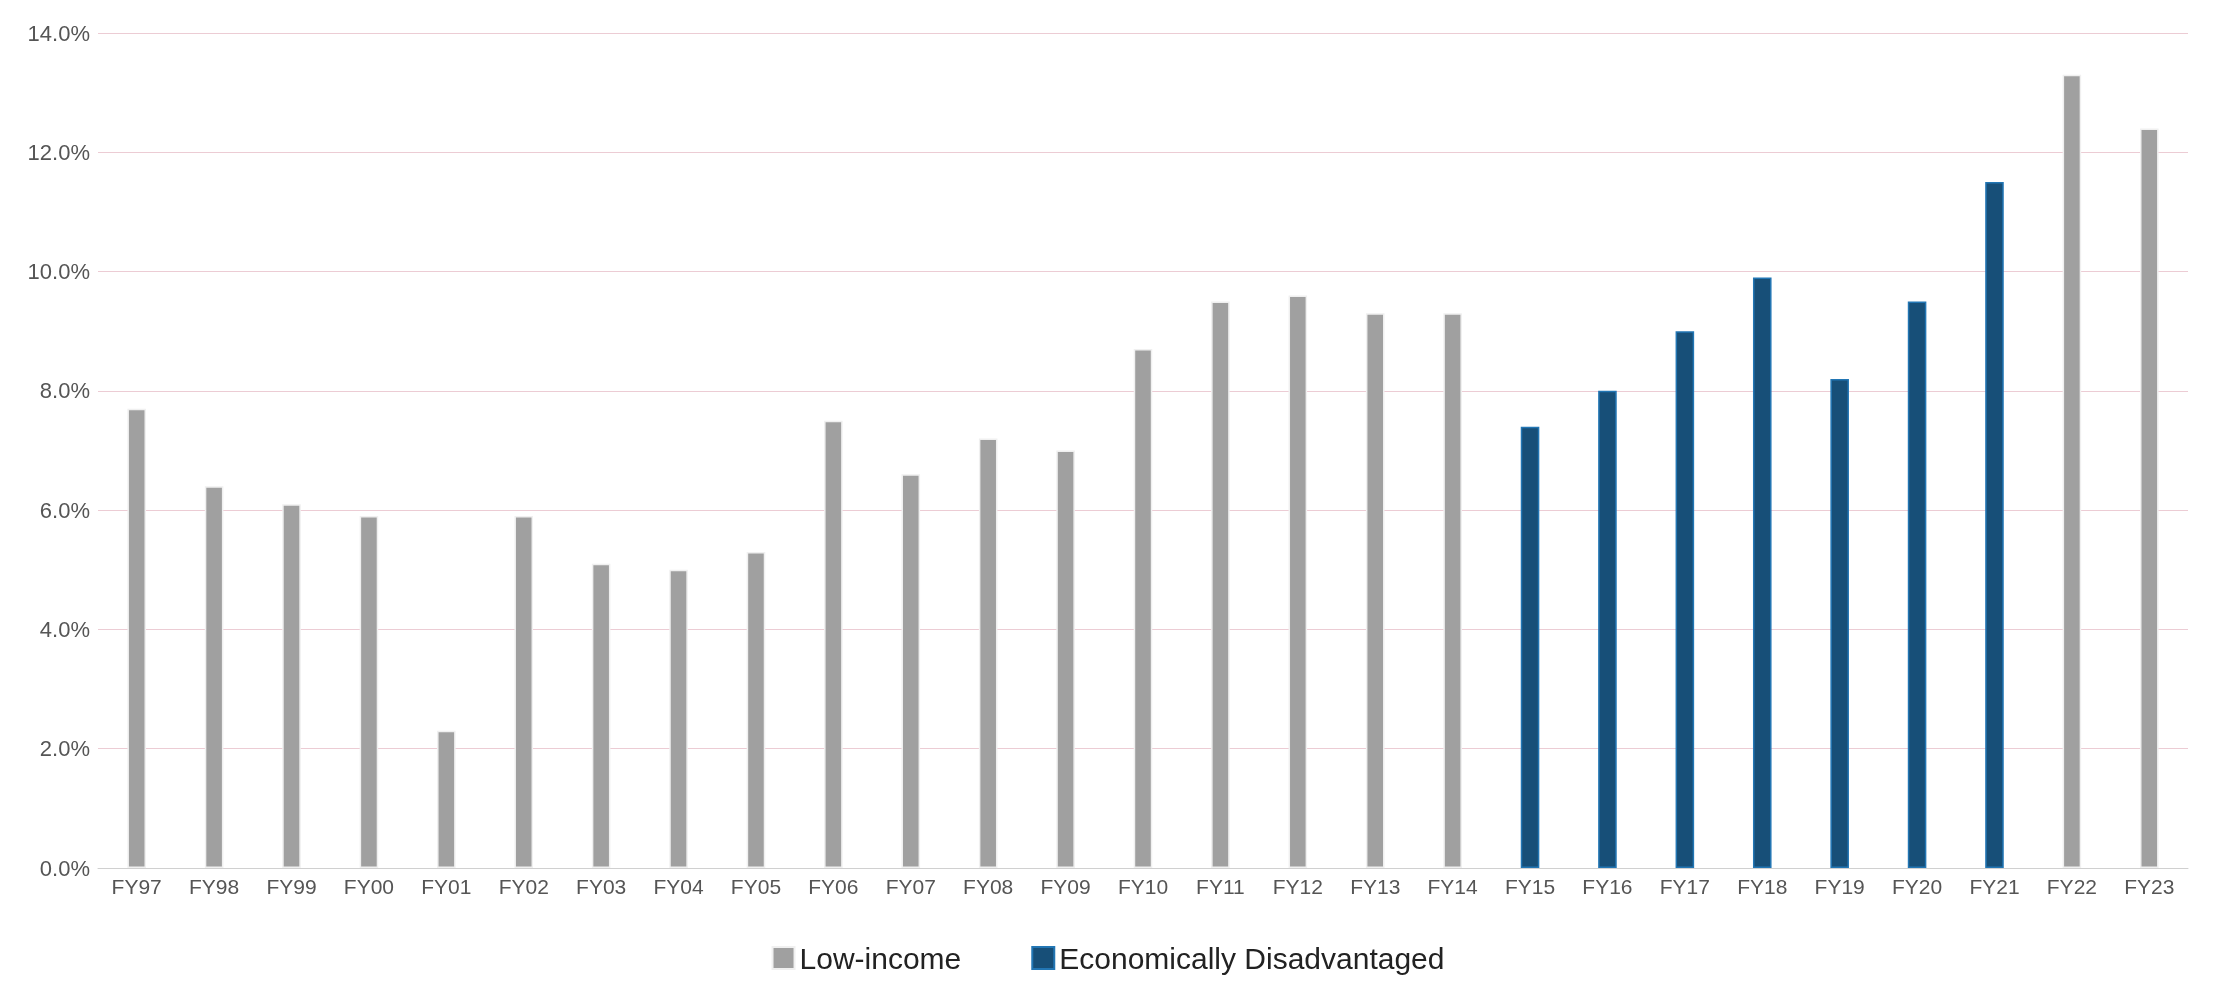 Image resolution: width=2226 pixels, height=995 pixels. I want to click on x-tick-label: FY99, so click(291, 886).